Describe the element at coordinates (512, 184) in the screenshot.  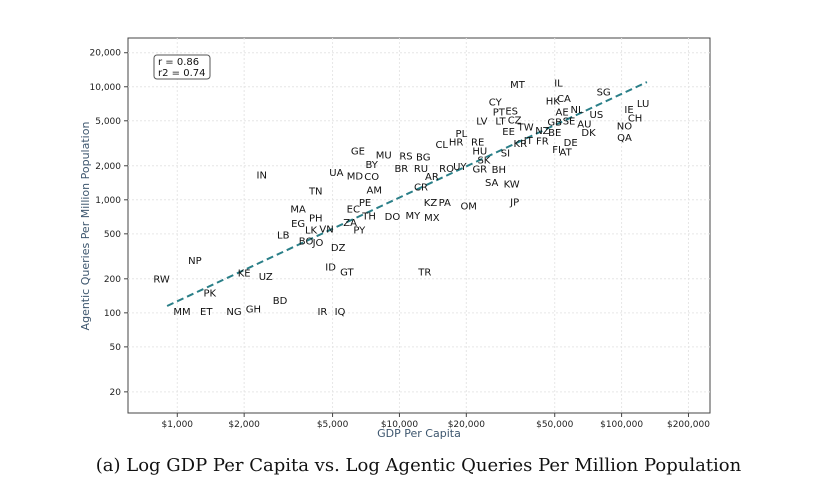
I see `point-label-kw: KW` at that location.